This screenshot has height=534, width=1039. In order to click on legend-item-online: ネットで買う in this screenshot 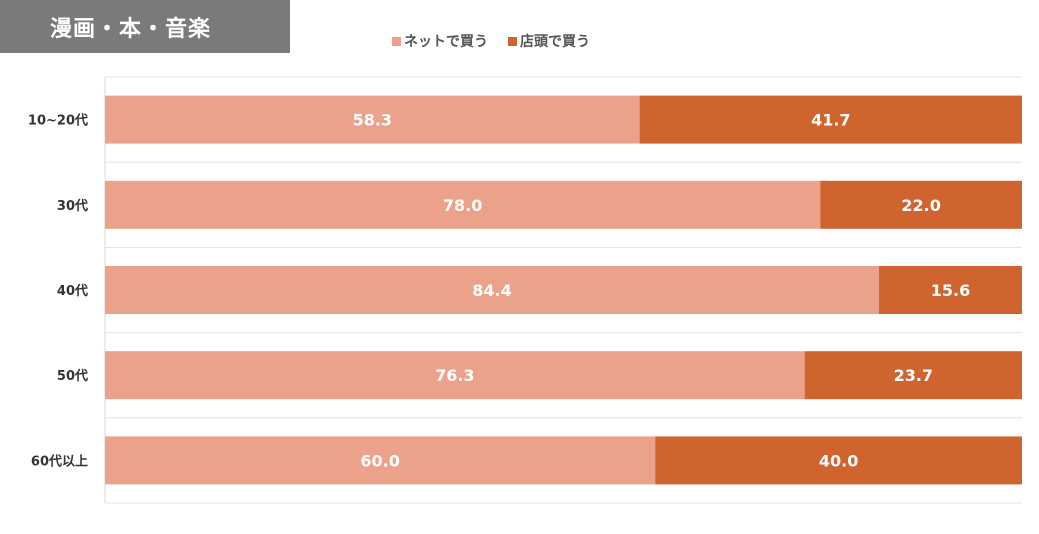, I will do `click(440, 41)`.